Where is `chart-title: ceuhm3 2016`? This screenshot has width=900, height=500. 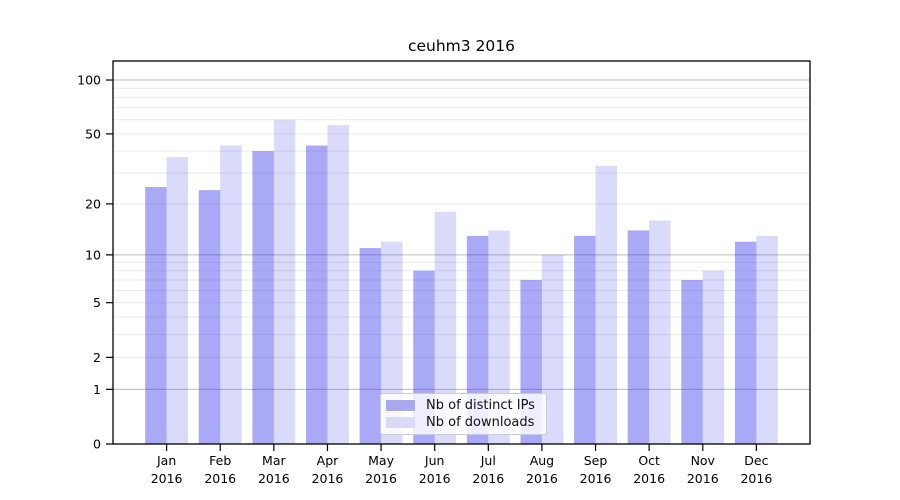 chart-title: ceuhm3 2016 is located at coordinates (461, 46).